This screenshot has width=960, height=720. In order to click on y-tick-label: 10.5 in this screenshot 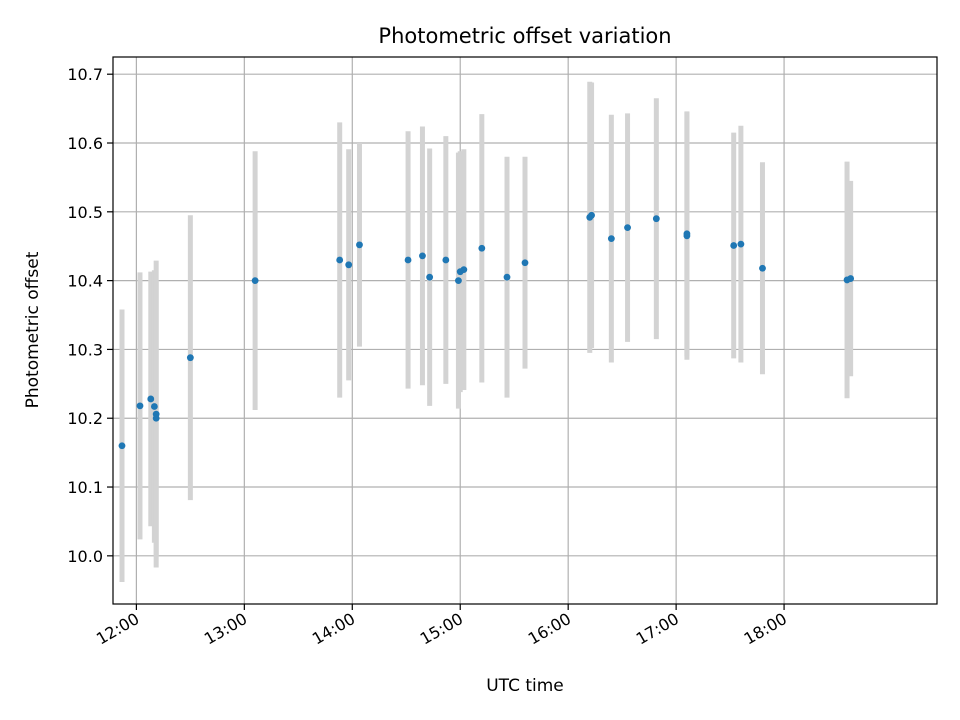, I will do `click(85, 212)`.